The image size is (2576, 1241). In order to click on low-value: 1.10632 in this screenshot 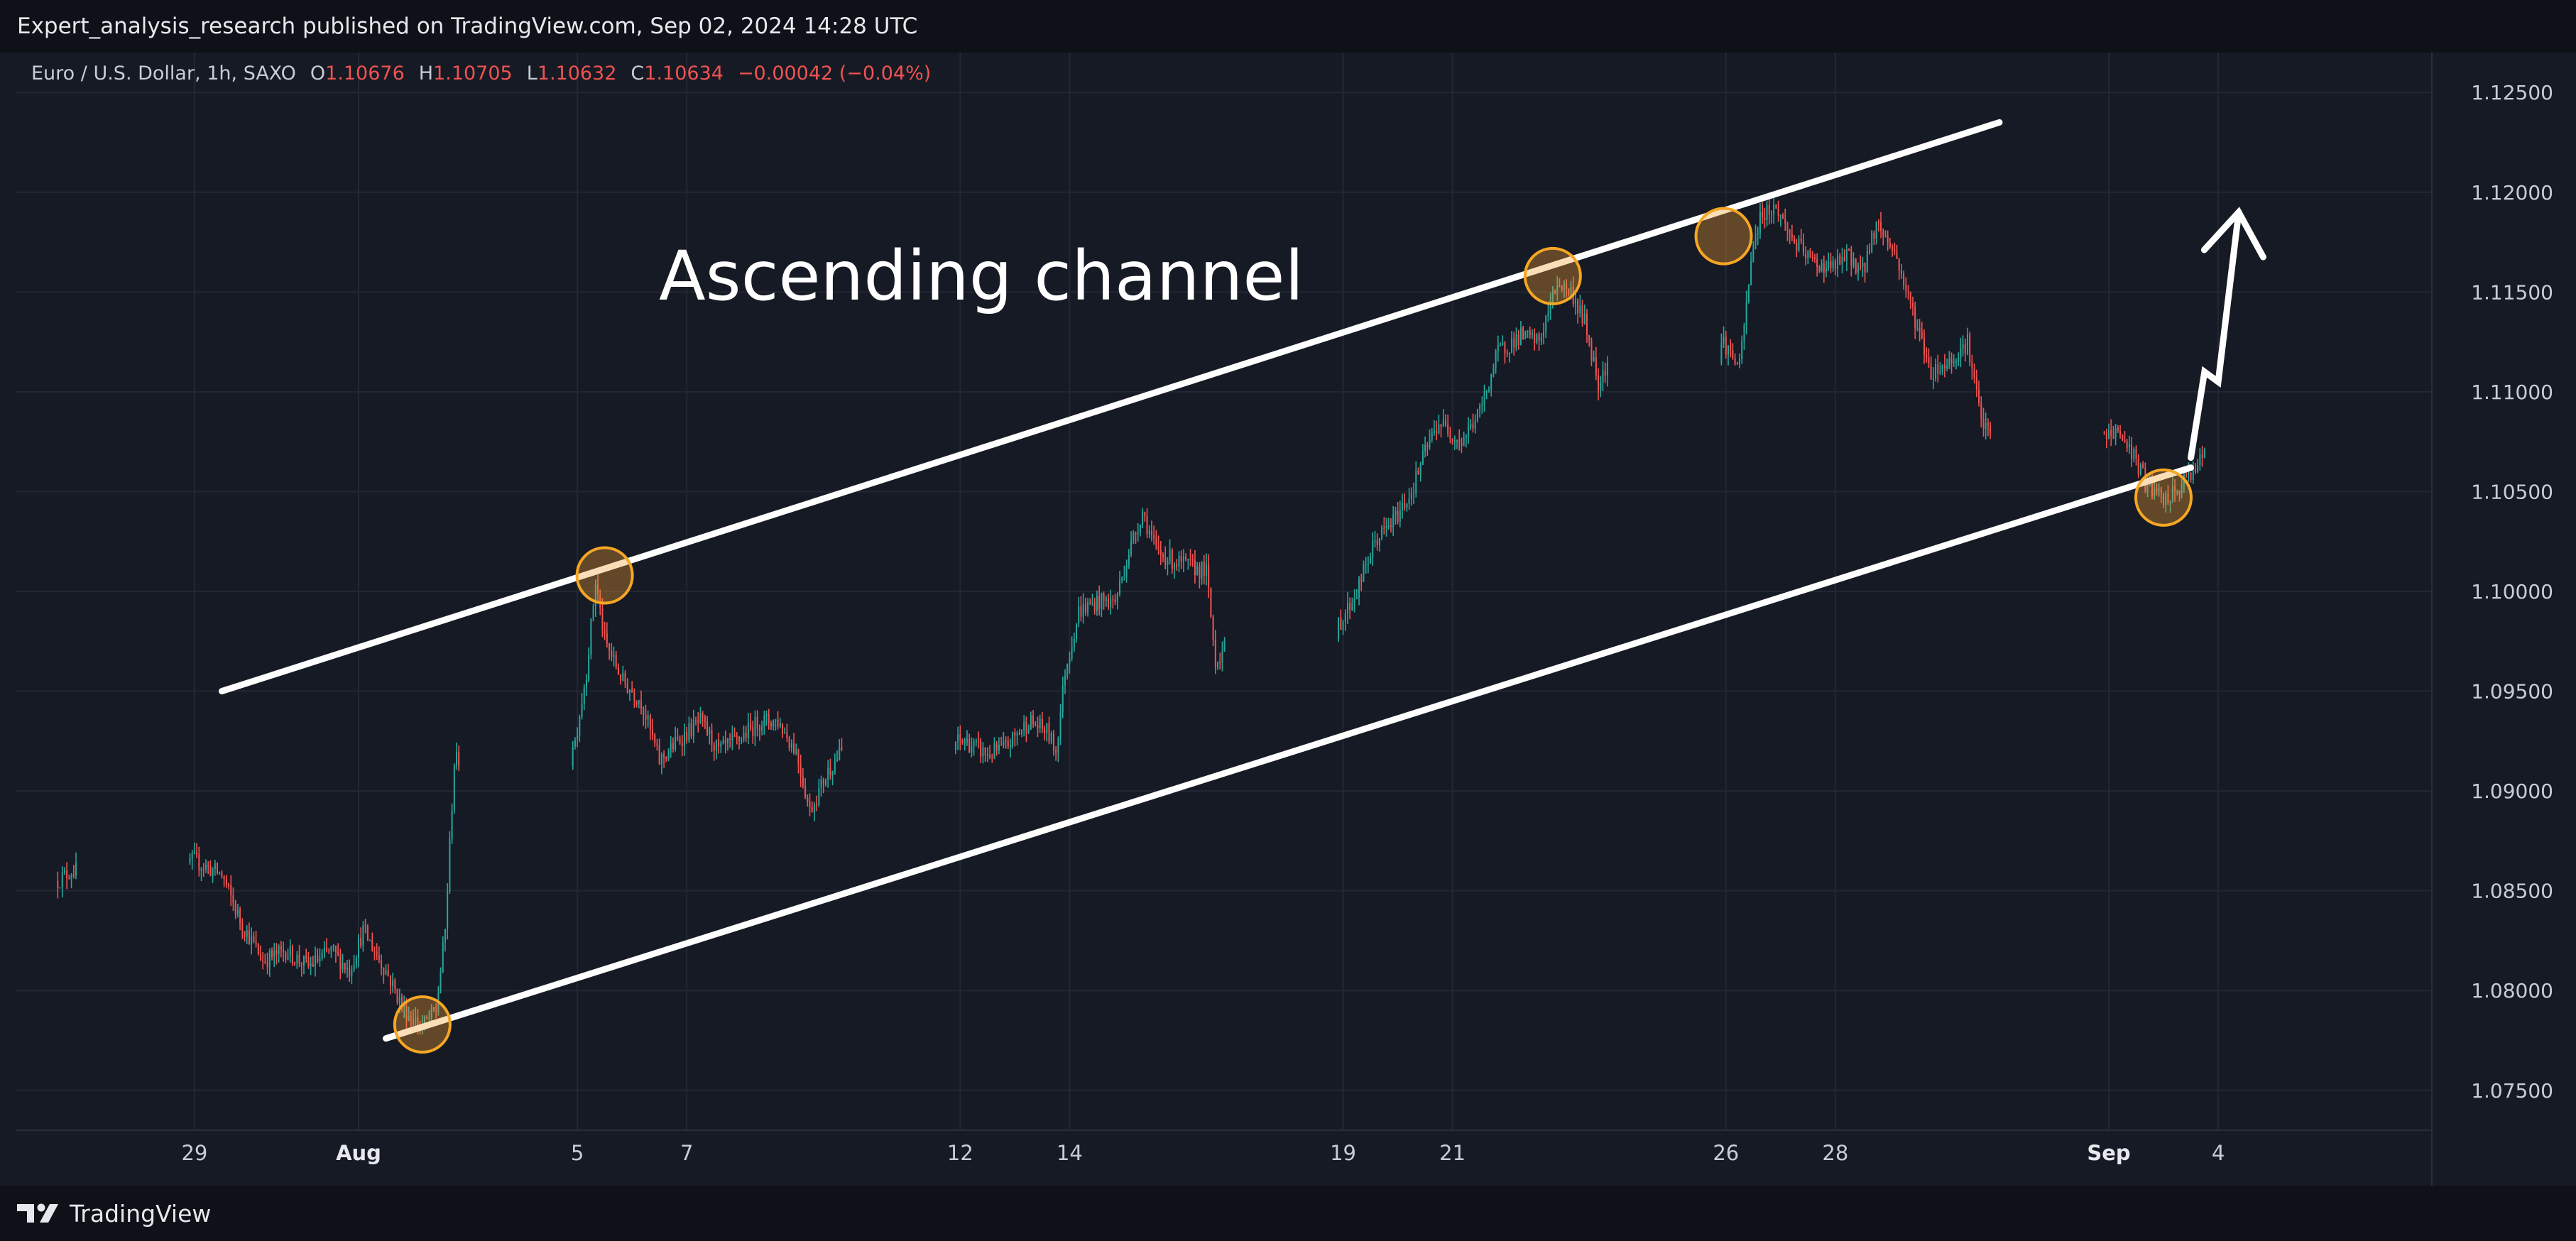, I will do `click(577, 73)`.